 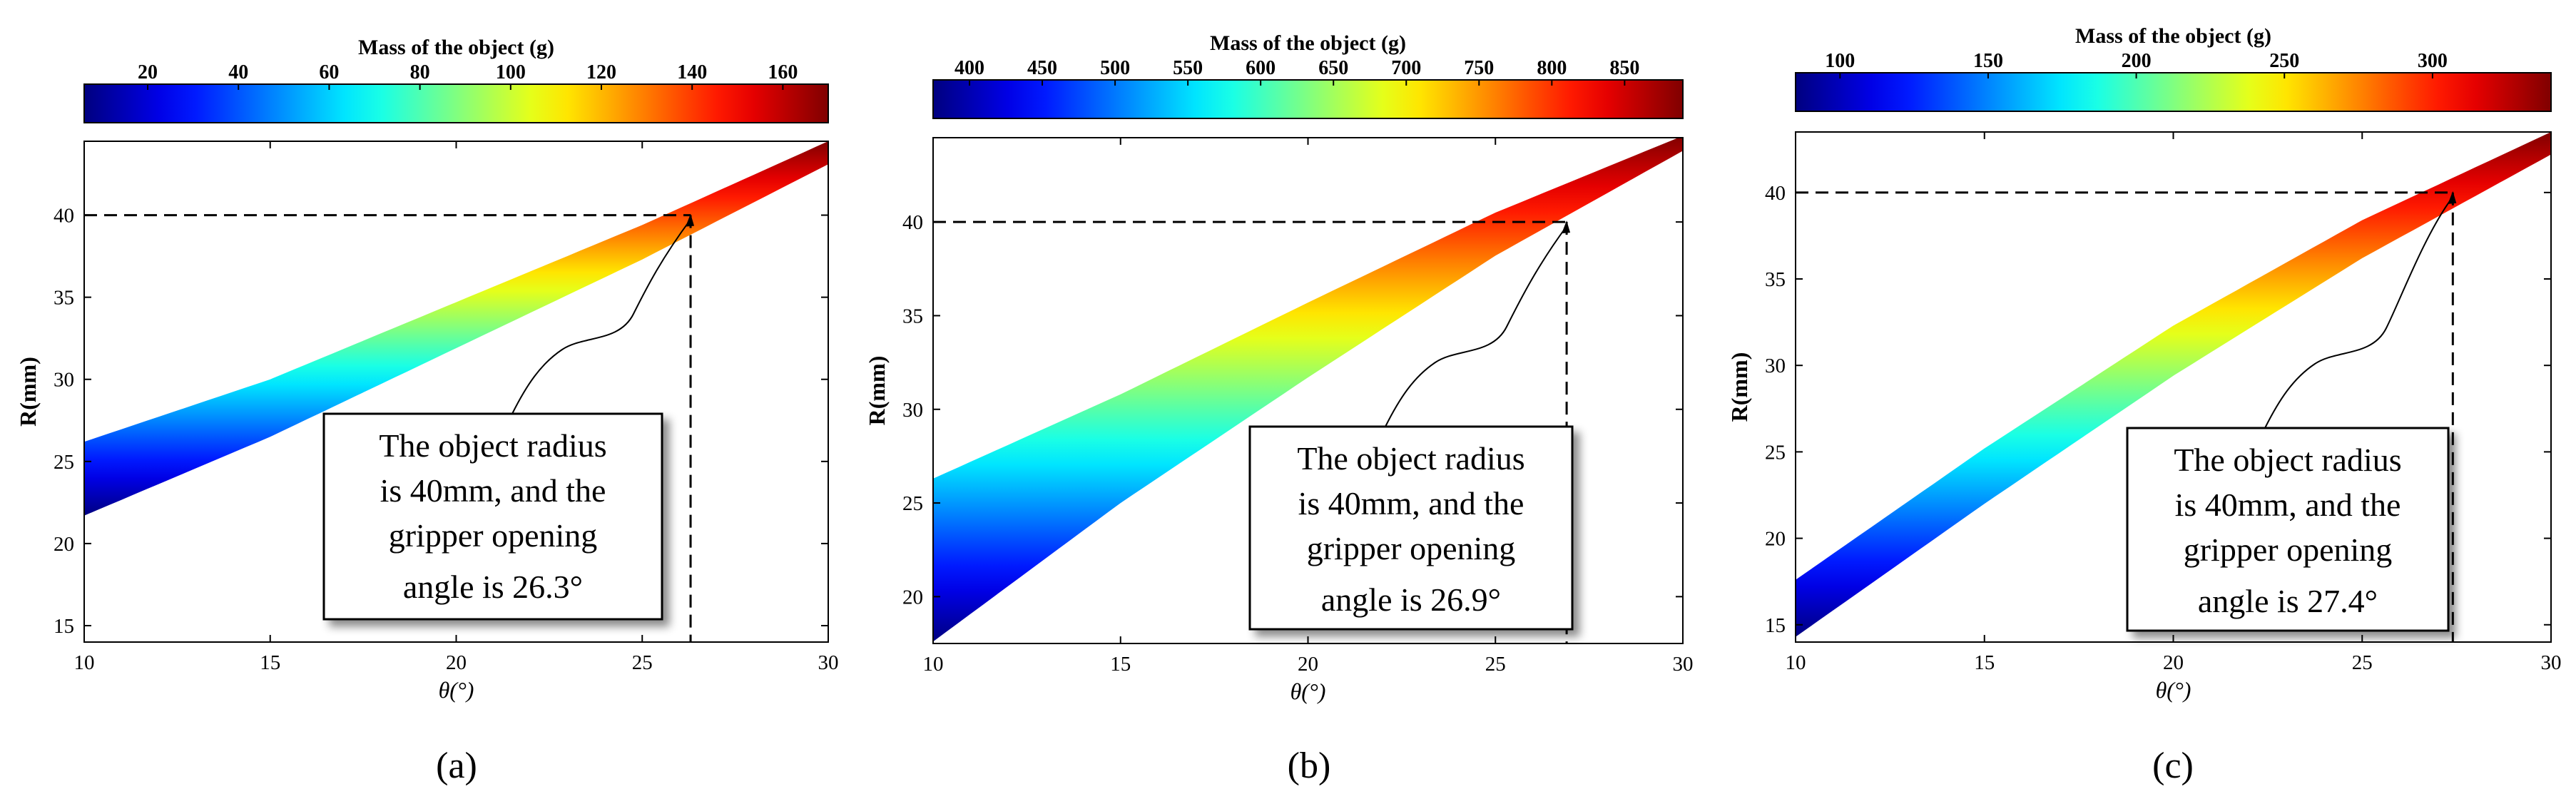 I want to click on colorbar-tick-label: 140, so click(x=692, y=72).